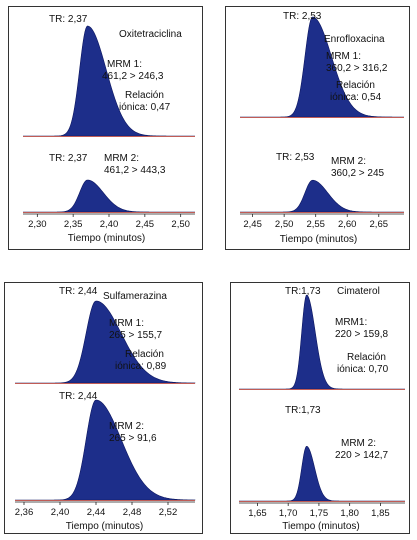  What do you see at coordinates (358, 292) in the screenshot?
I see `compound-name: Cimaterol` at bounding box center [358, 292].